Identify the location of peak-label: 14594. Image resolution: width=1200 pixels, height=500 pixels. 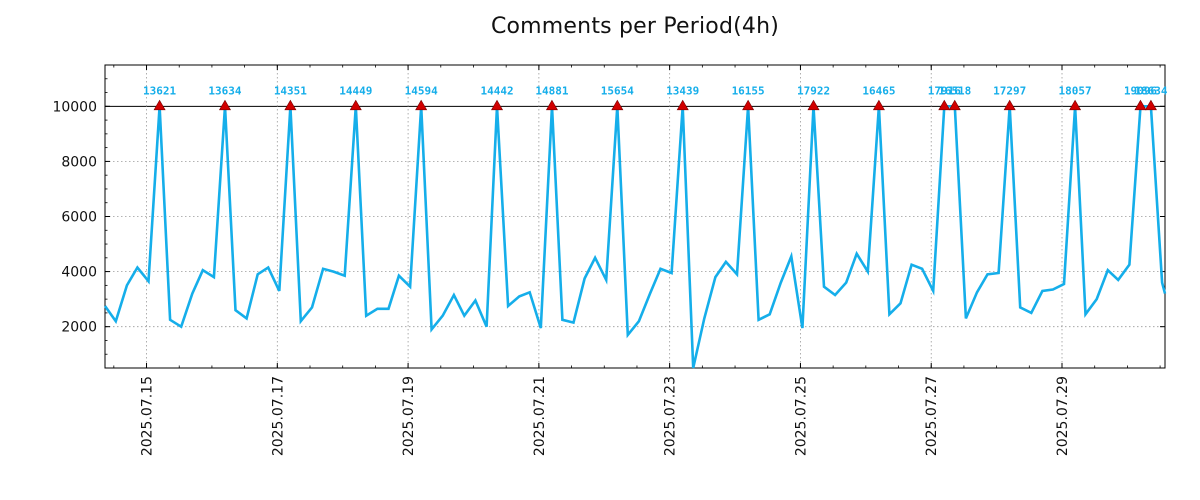
(421, 90).